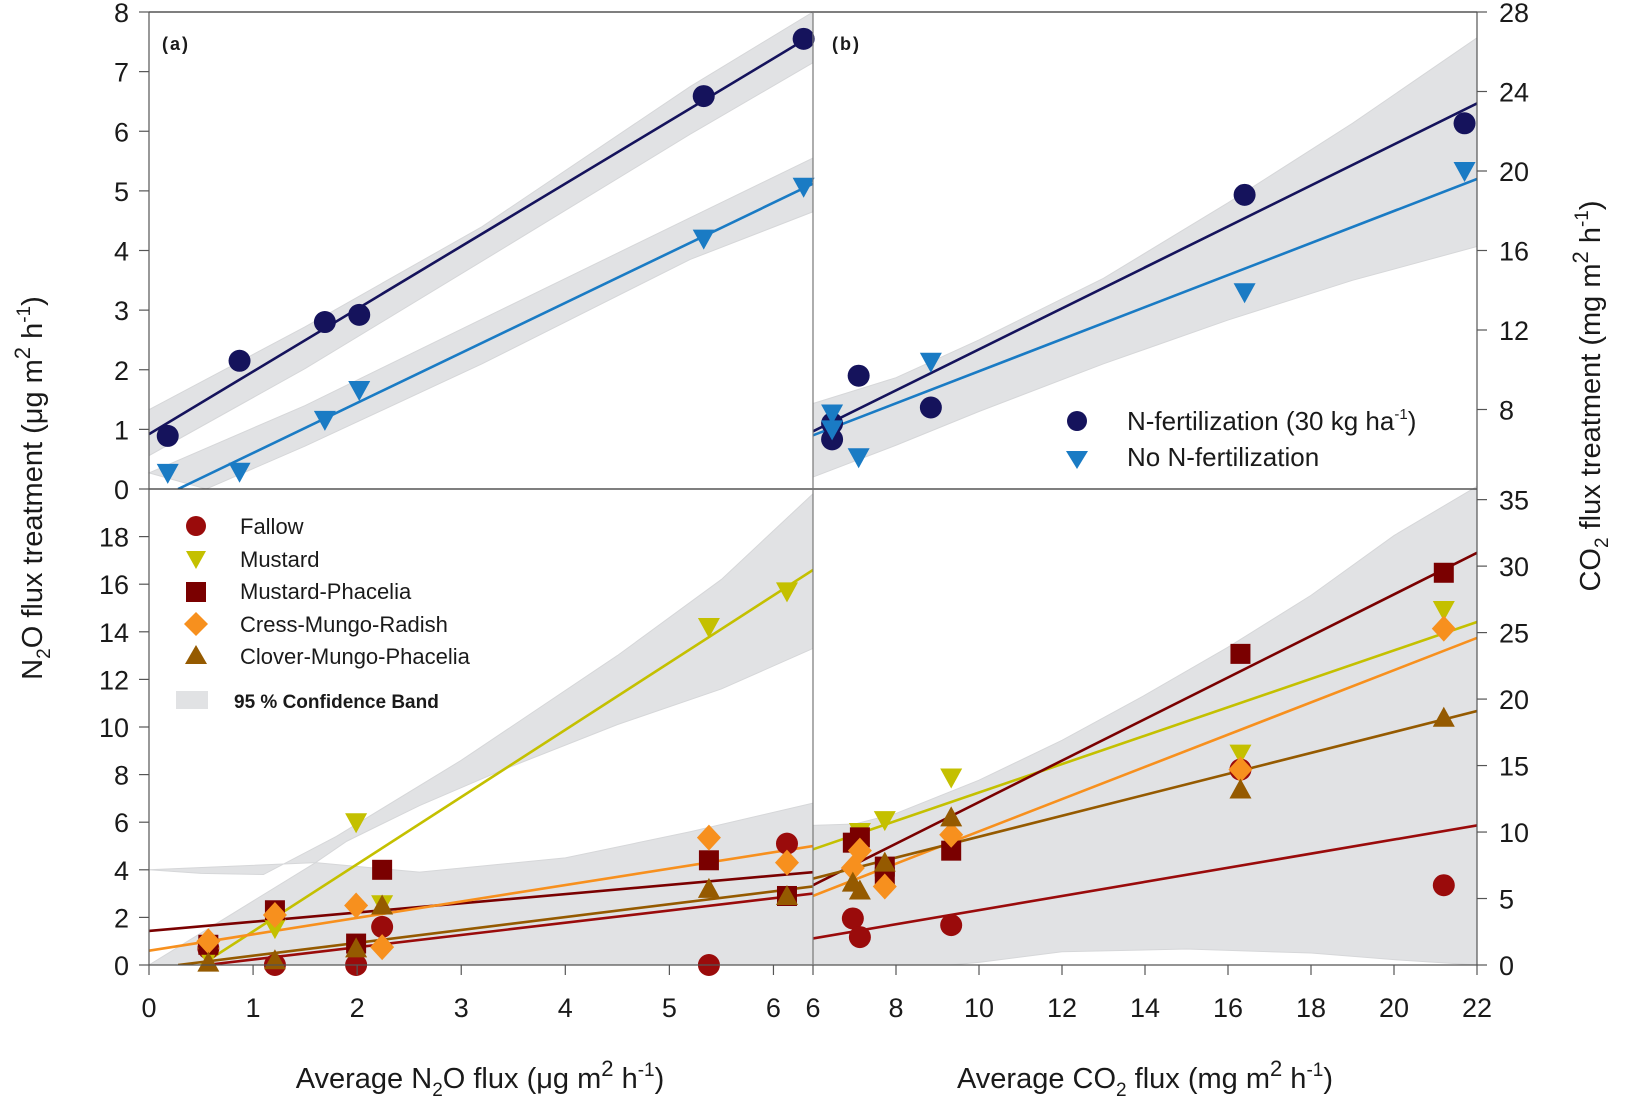  I want to click on fit-line-clover_mungo_phacelia-bottom-left, so click(495, 925).